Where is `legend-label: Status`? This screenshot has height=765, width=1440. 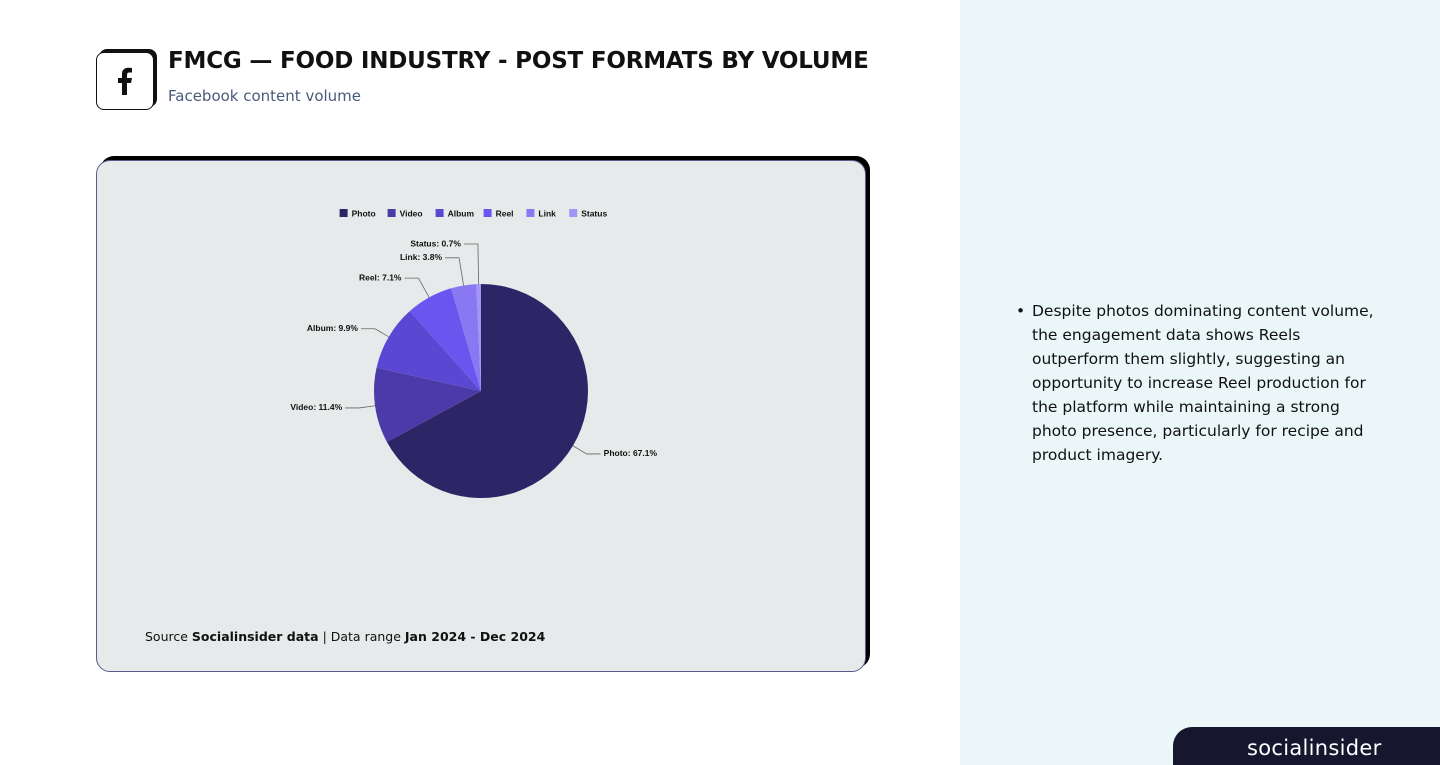 legend-label: Status is located at coordinates (594, 213).